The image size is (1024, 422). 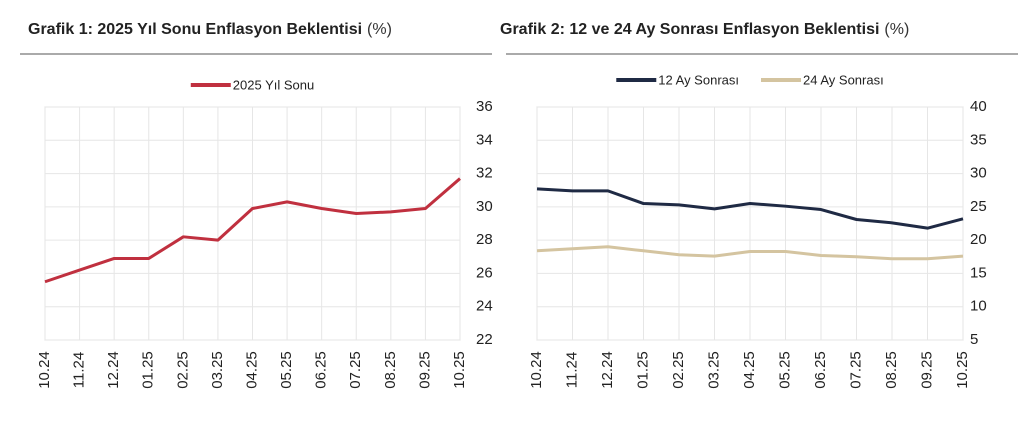 What do you see at coordinates (978, 106) in the screenshot?
I see `y-tick-label: 40` at bounding box center [978, 106].